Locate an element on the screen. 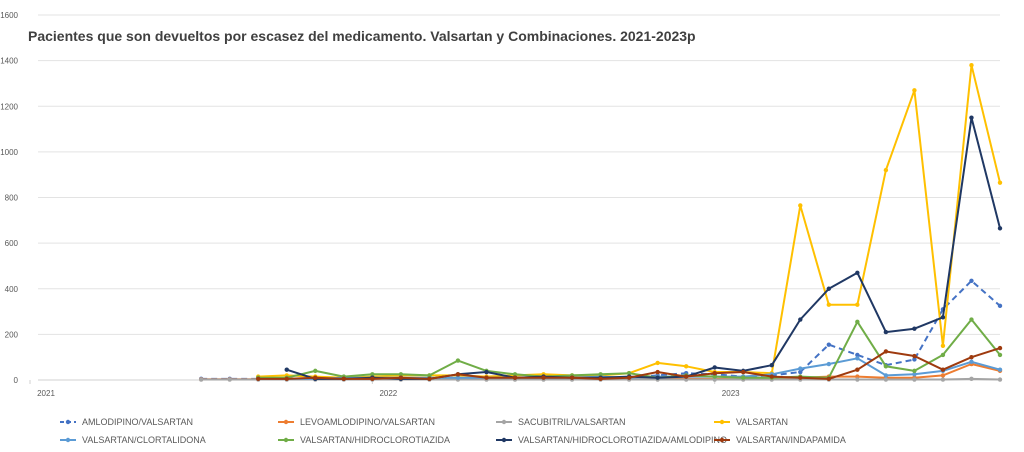  legend-label: VALSARTAN/HIDROCLOROTIAZIDA/AMLODIPINO is located at coordinates (622, 440).